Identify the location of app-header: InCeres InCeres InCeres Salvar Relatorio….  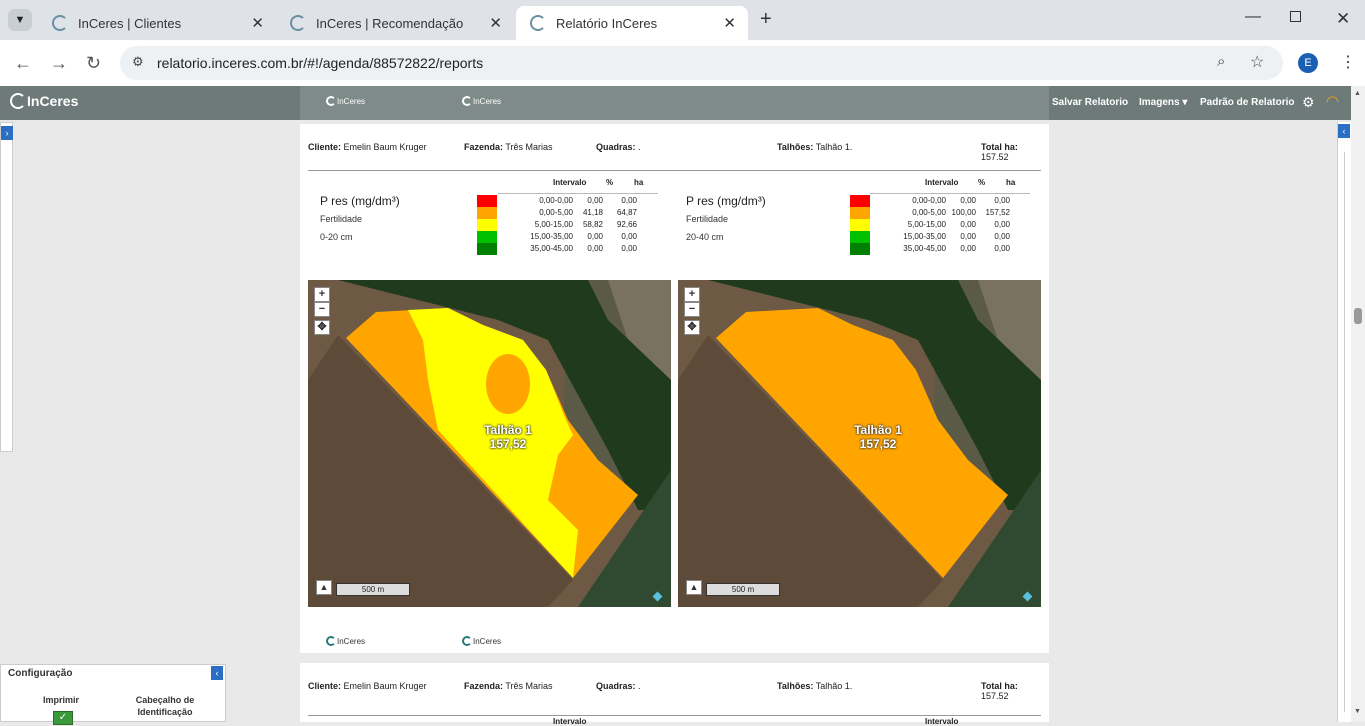
(682, 103).